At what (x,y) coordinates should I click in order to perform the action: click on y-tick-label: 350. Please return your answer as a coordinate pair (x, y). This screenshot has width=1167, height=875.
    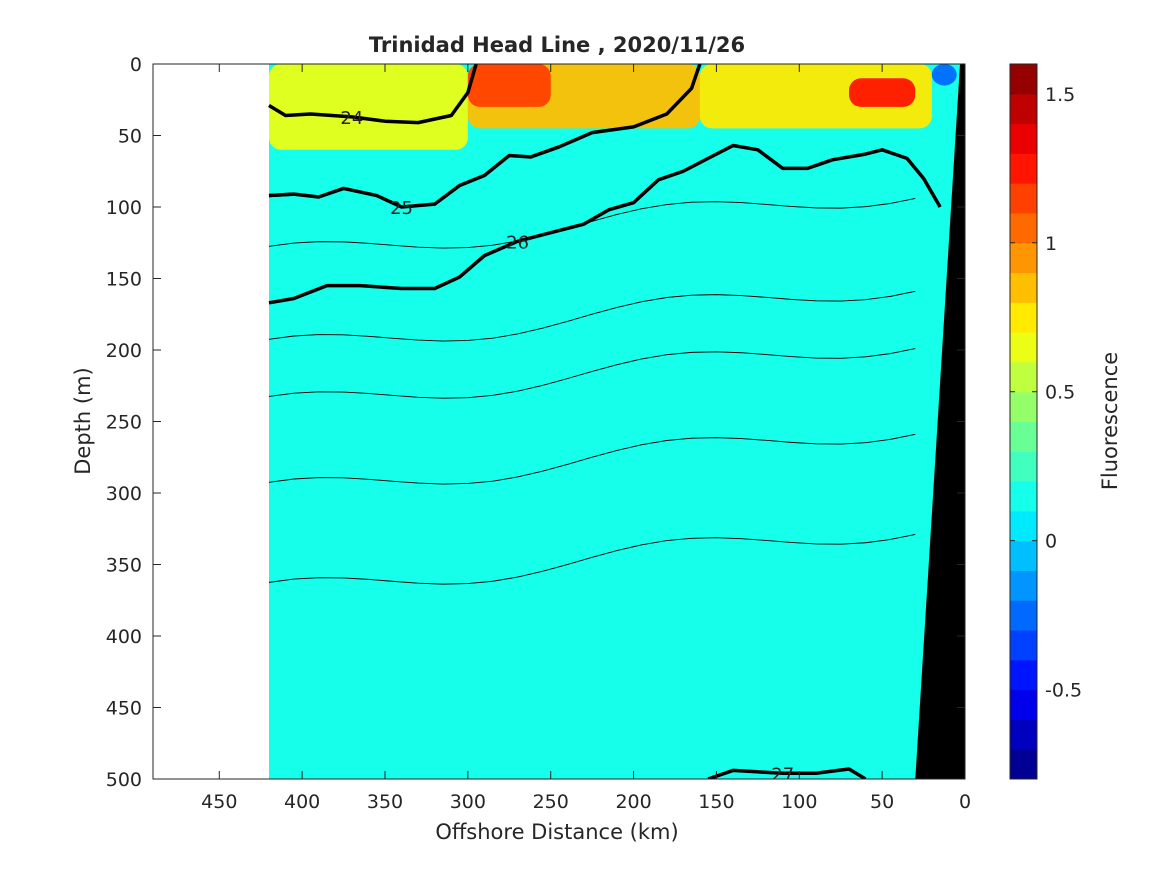
    Looking at the image, I should click on (124, 566).